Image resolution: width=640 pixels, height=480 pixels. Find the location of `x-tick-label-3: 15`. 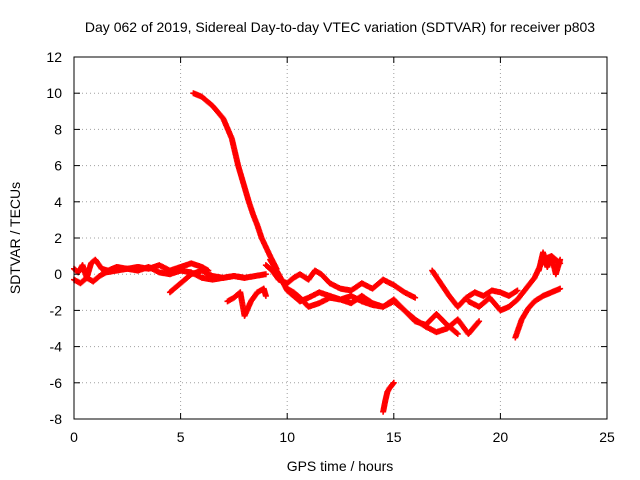

x-tick-label-3: 15 is located at coordinates (394, 437).